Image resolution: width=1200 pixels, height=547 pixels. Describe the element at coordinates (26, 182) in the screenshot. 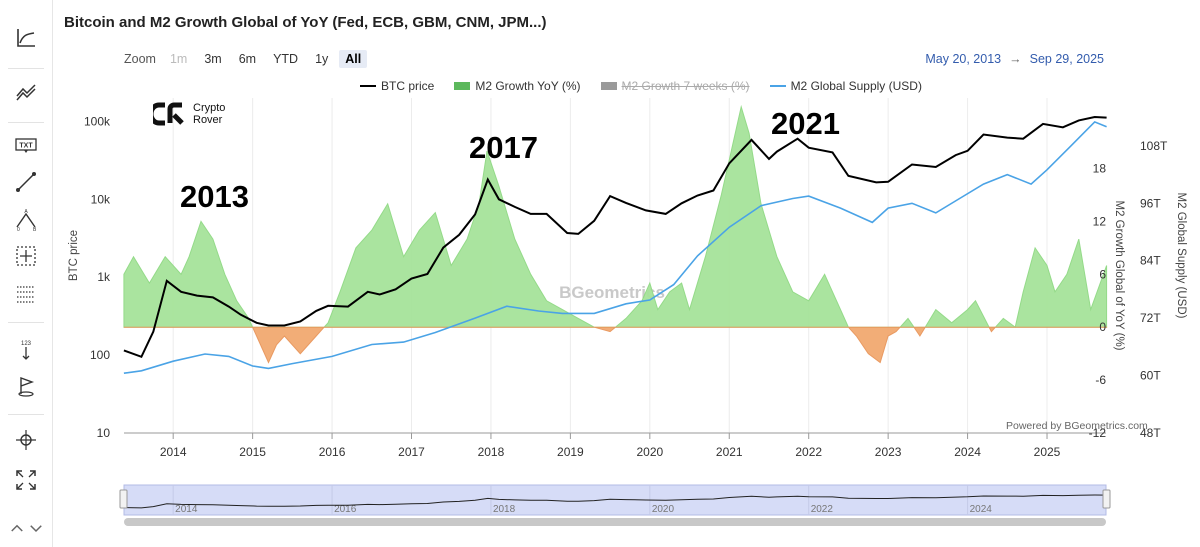

I see `draw-line-icon` at that location.